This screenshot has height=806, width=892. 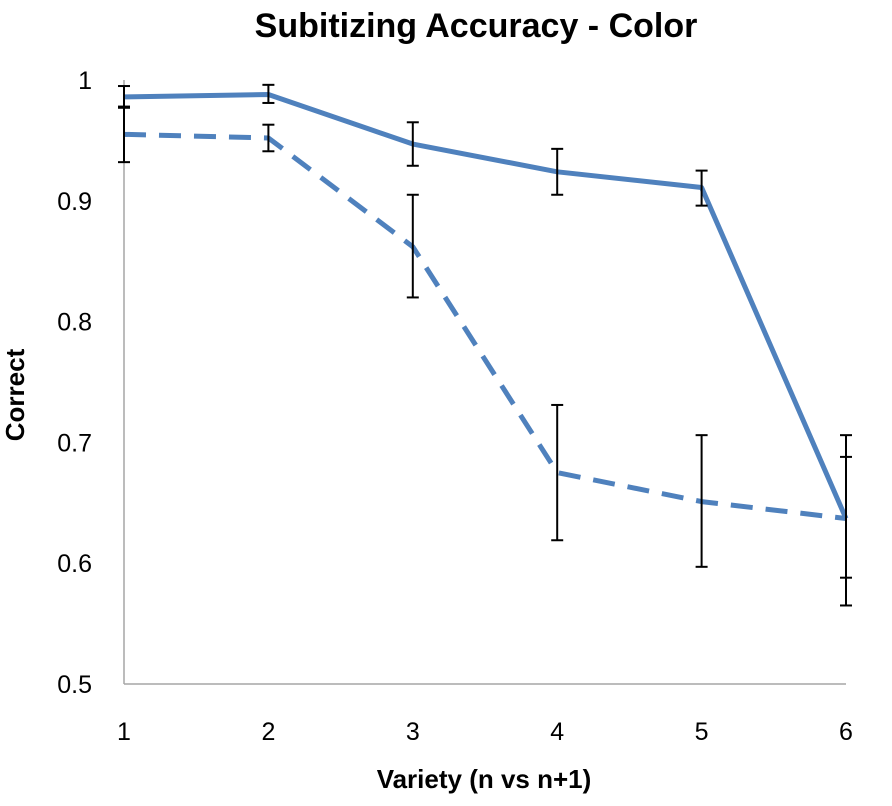 I want to click on y-tick-label: 0.9, so click(x=74, y=202).